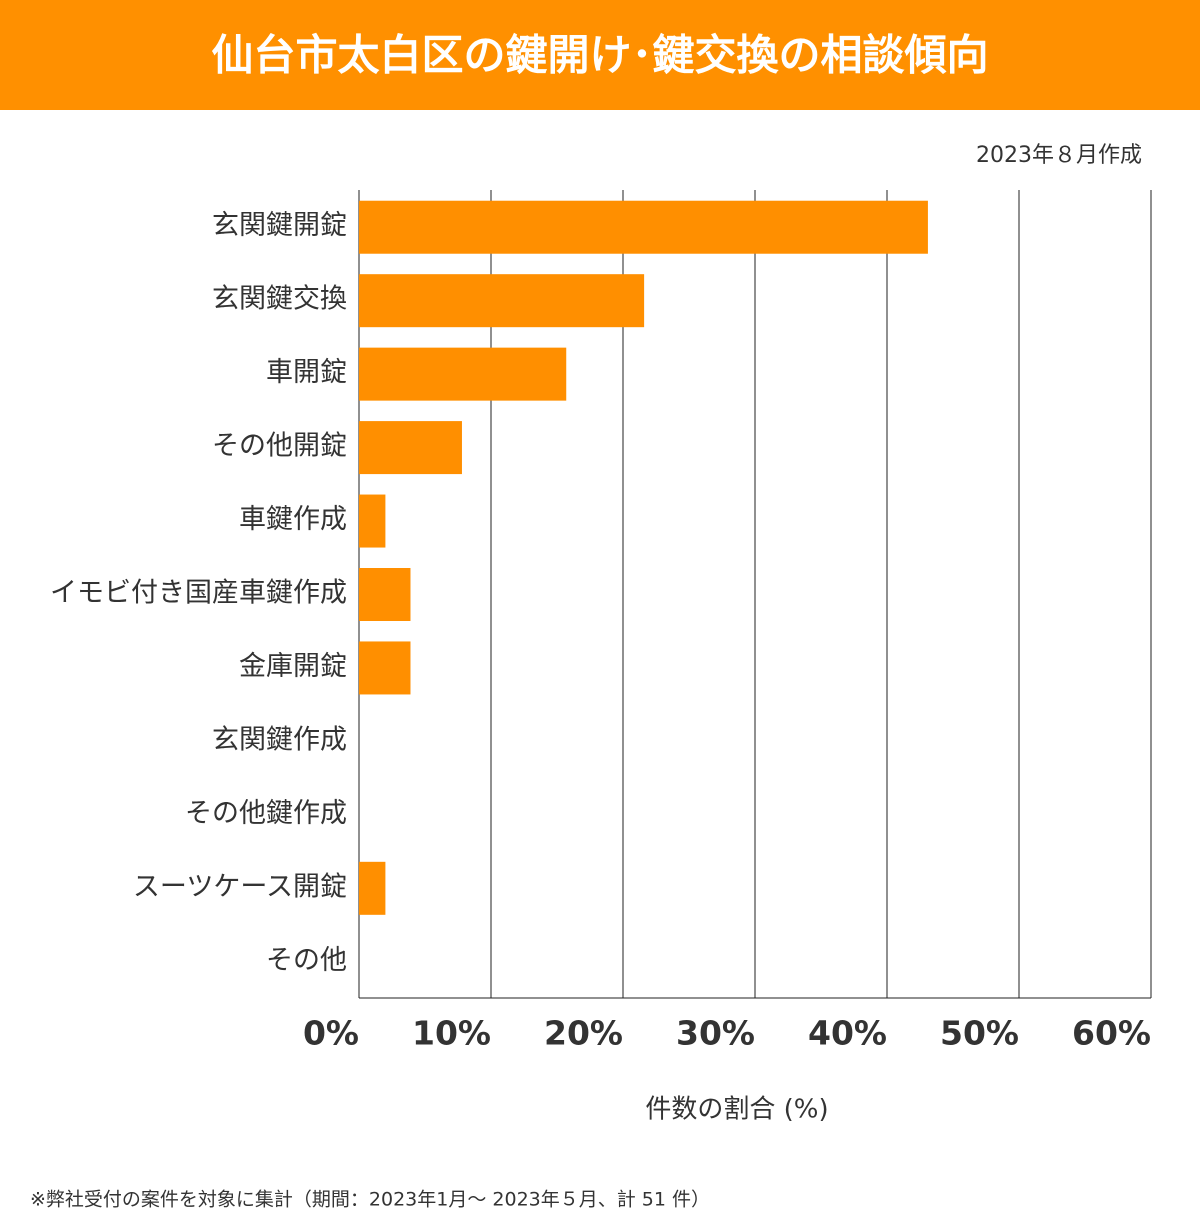 The width and height of the screenshot is (1200, 1219). I want to click on x-tick-label: 10%, so click(451, 1033).